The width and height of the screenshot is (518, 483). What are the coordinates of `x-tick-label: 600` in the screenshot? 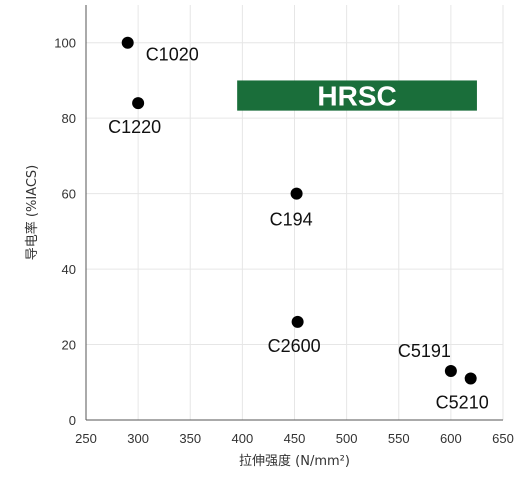 It's located at (451, 438).